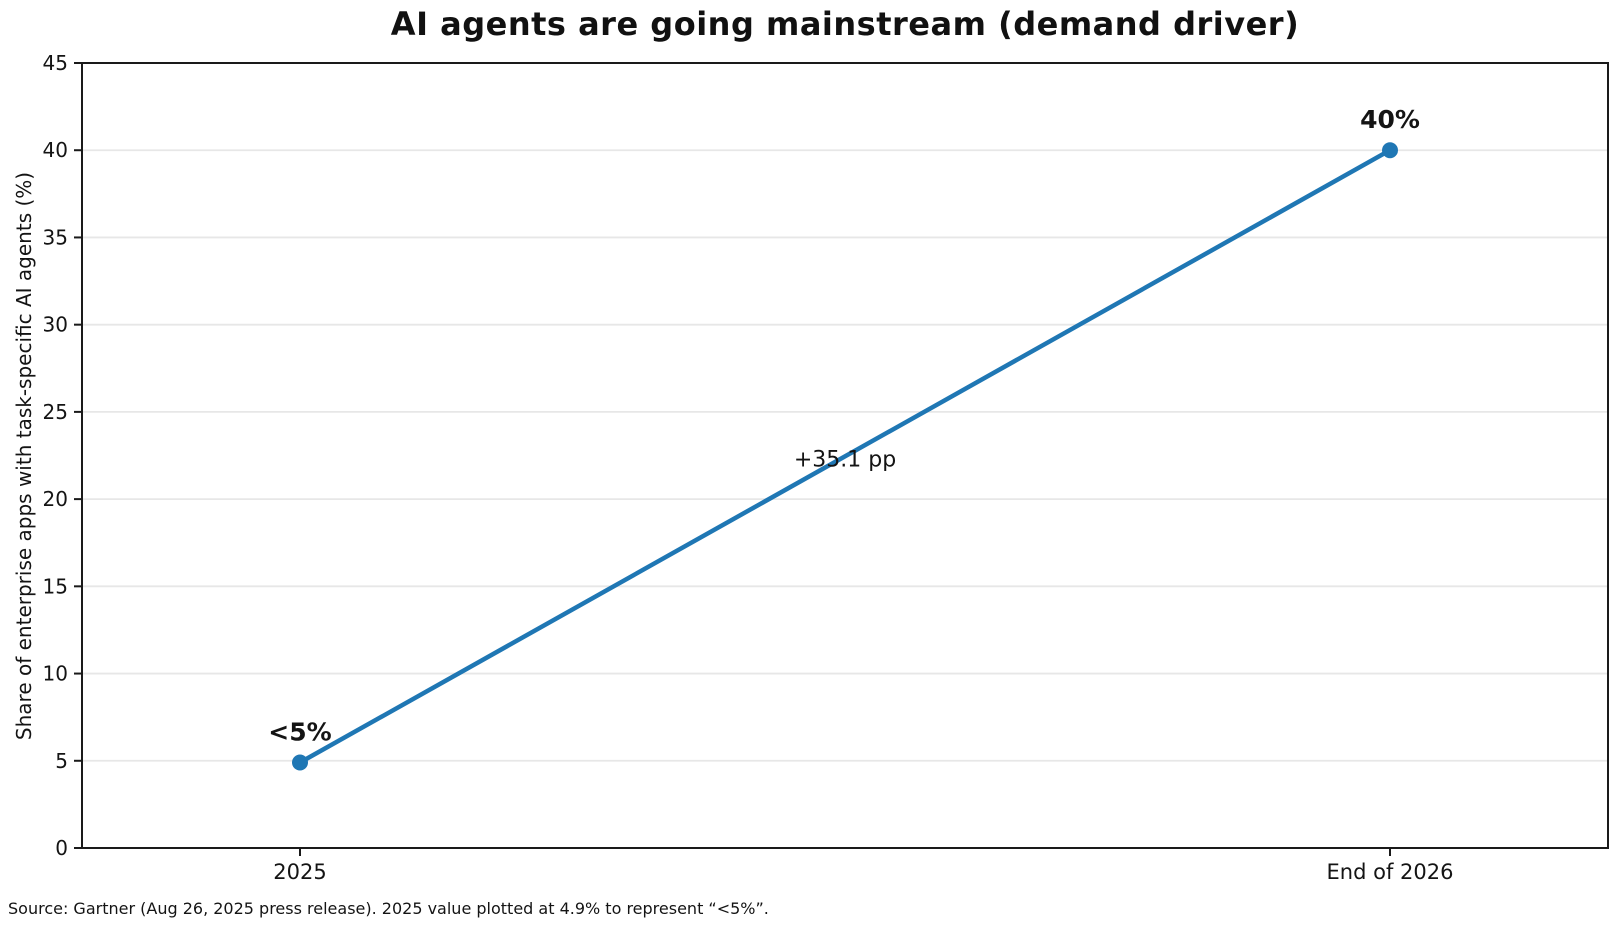  I want to click on y-tick-label: 10, so click(55, 674).